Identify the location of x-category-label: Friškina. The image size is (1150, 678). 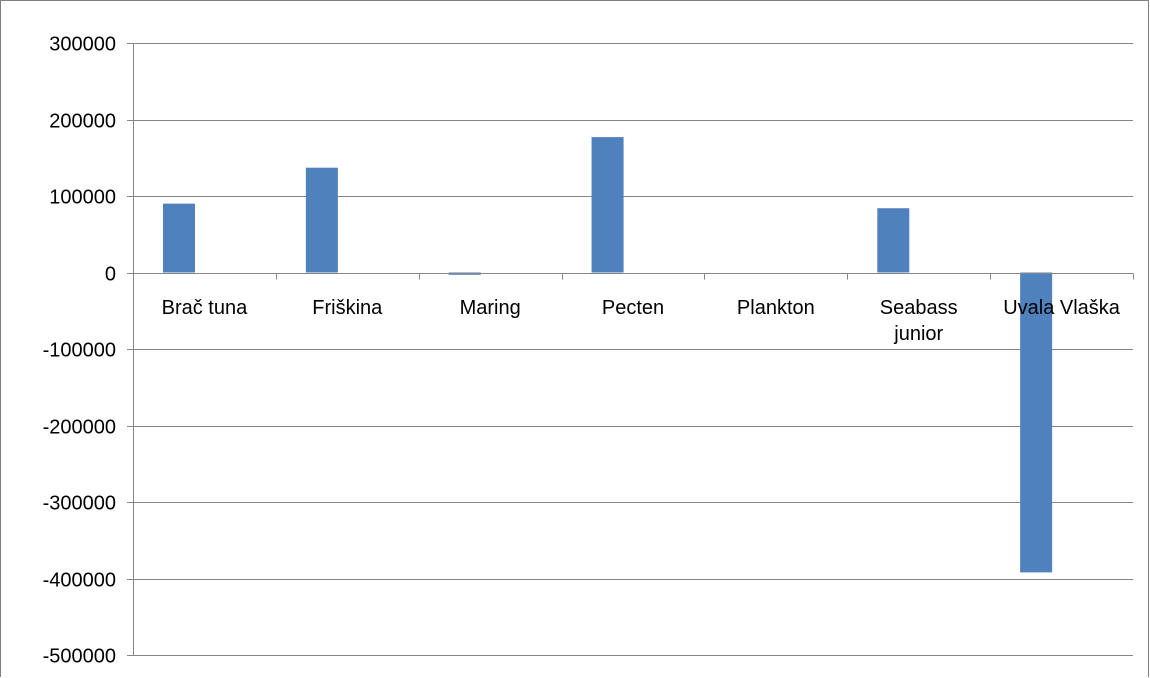
(347, 308).